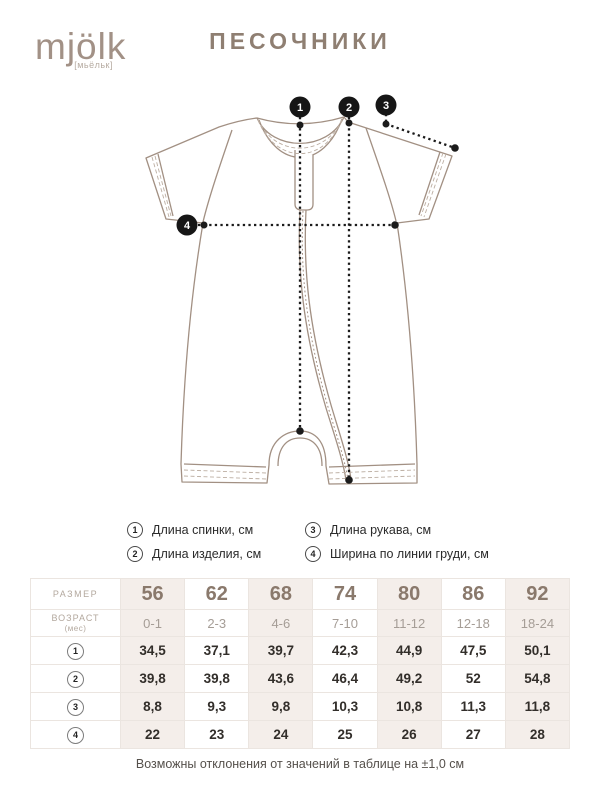 This screenshot has width=600, height=800. I want to click on table-cell: 8,8, so click(152, 706).